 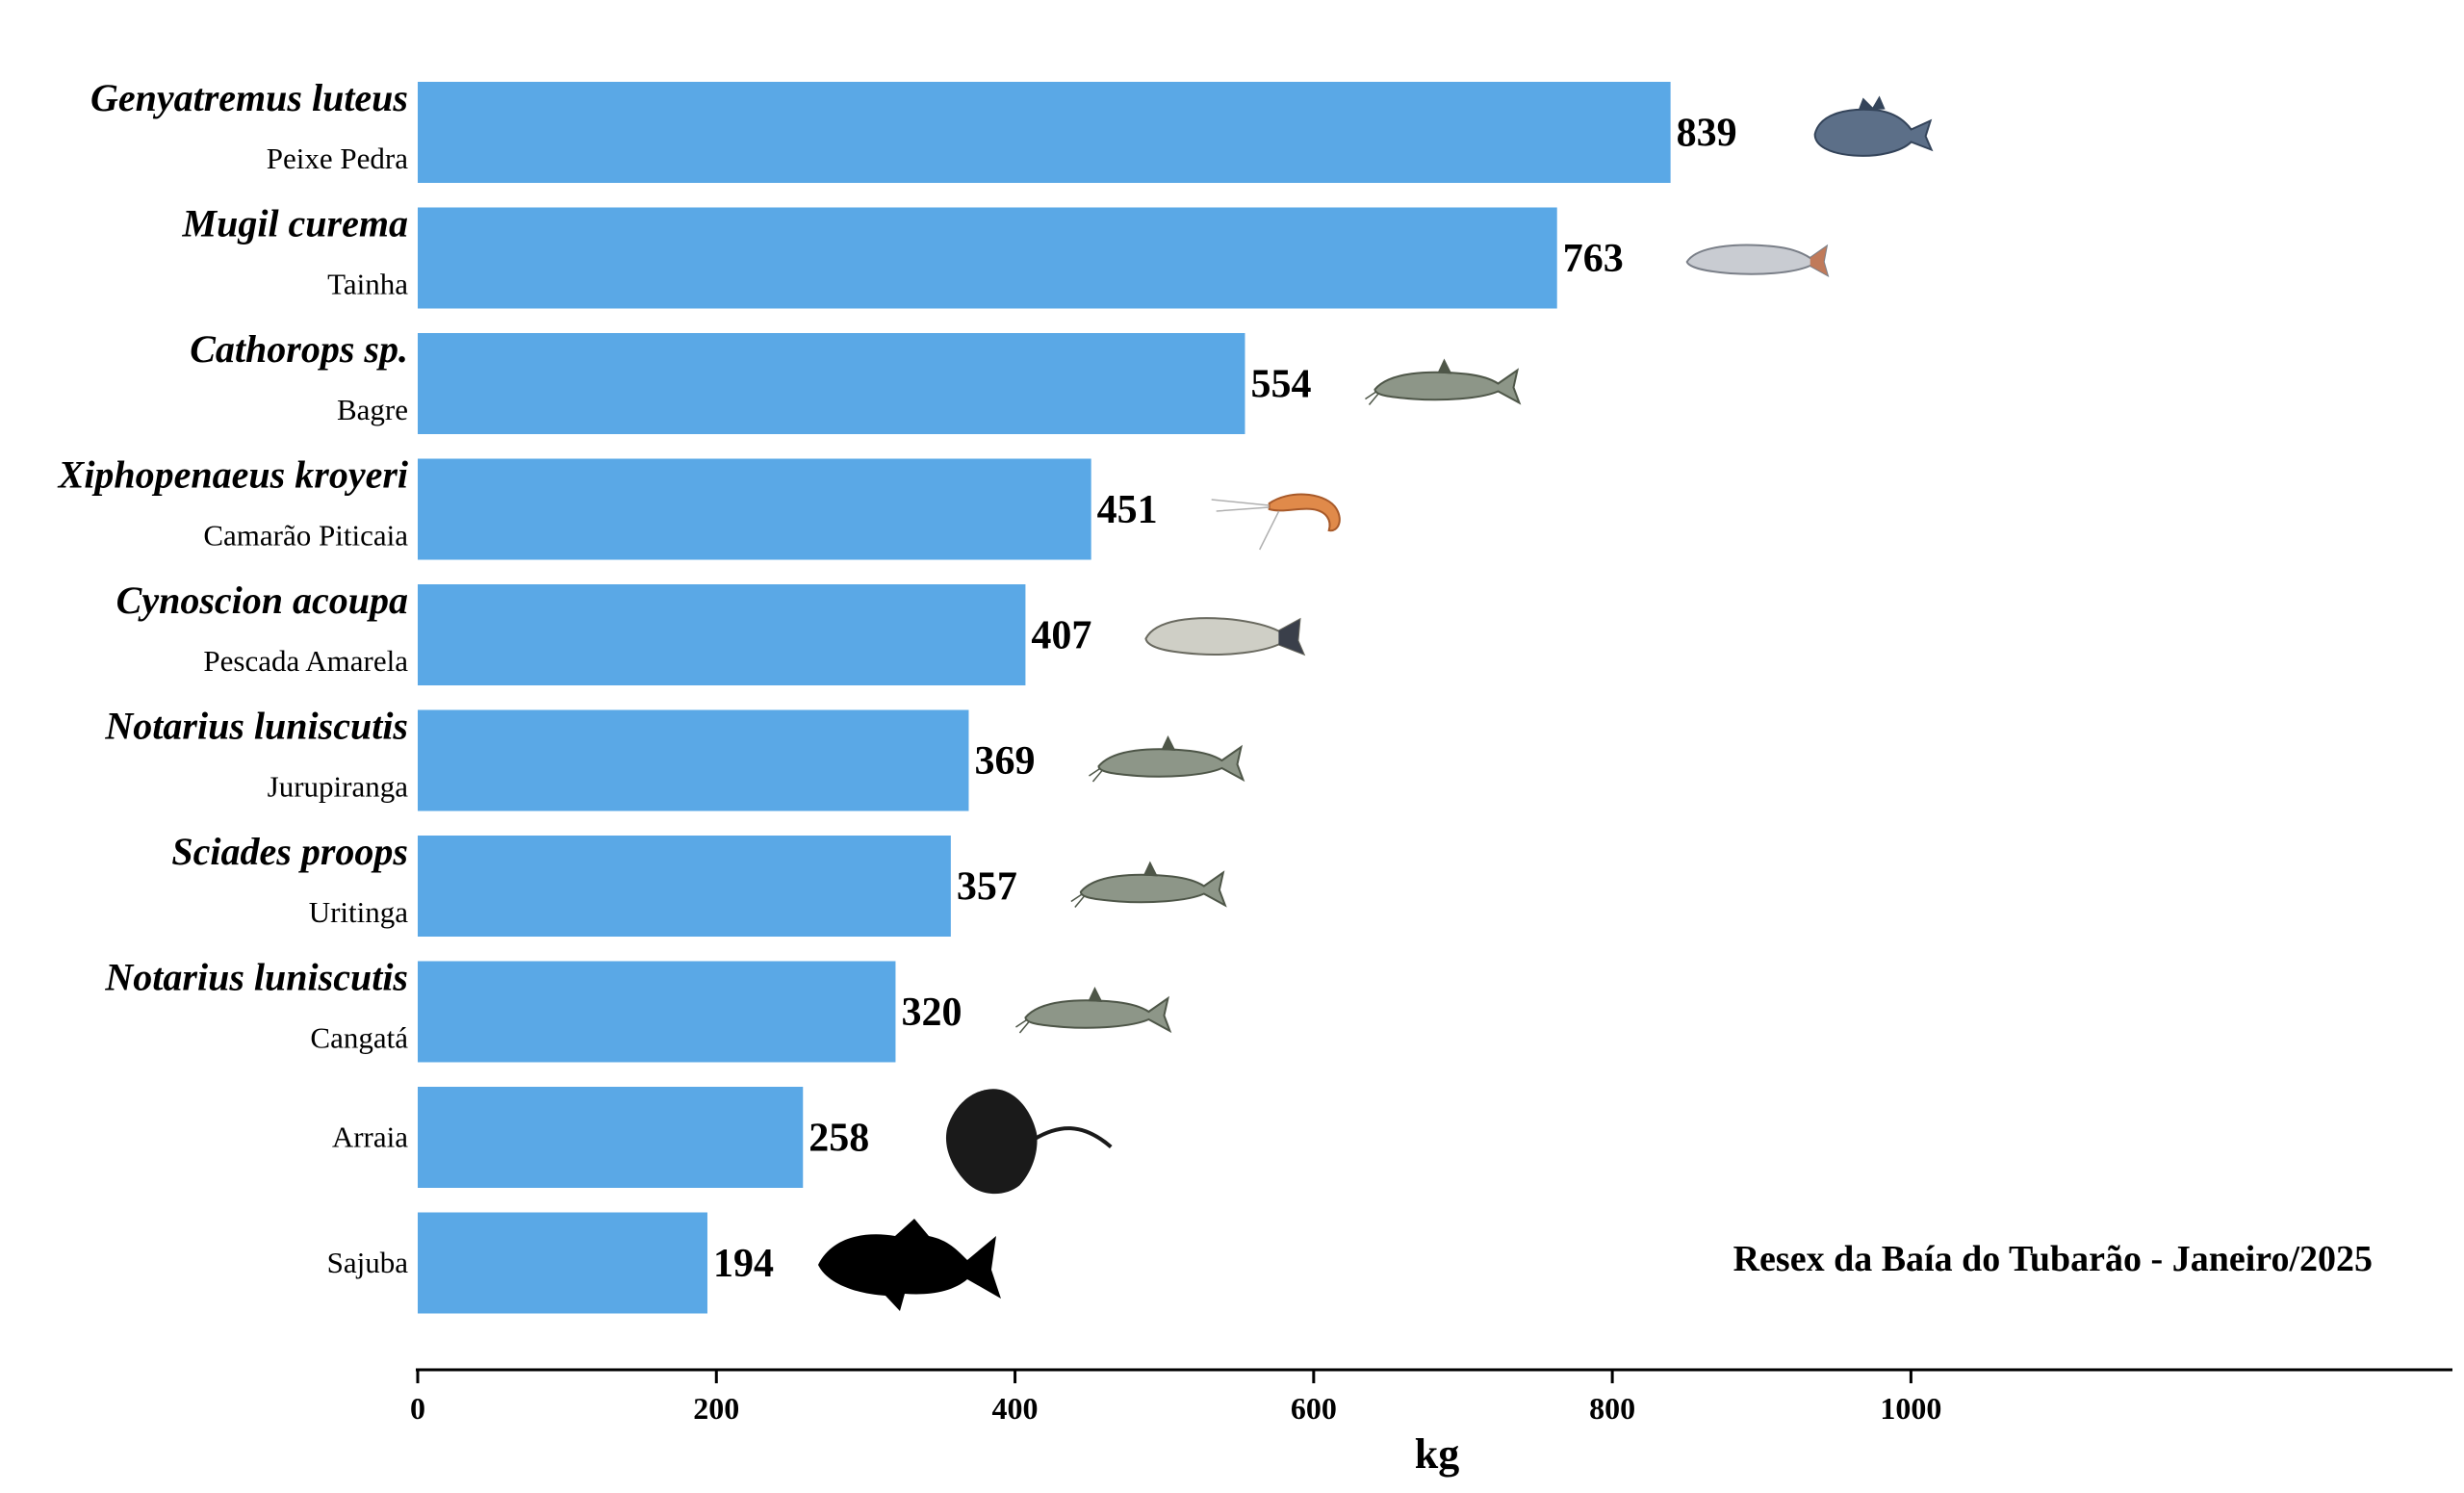 What do you see at coordinates (1910, 1408) in the screenshot?
I see `x-tick-label: 1000` at bounding box center [1910, 1408].